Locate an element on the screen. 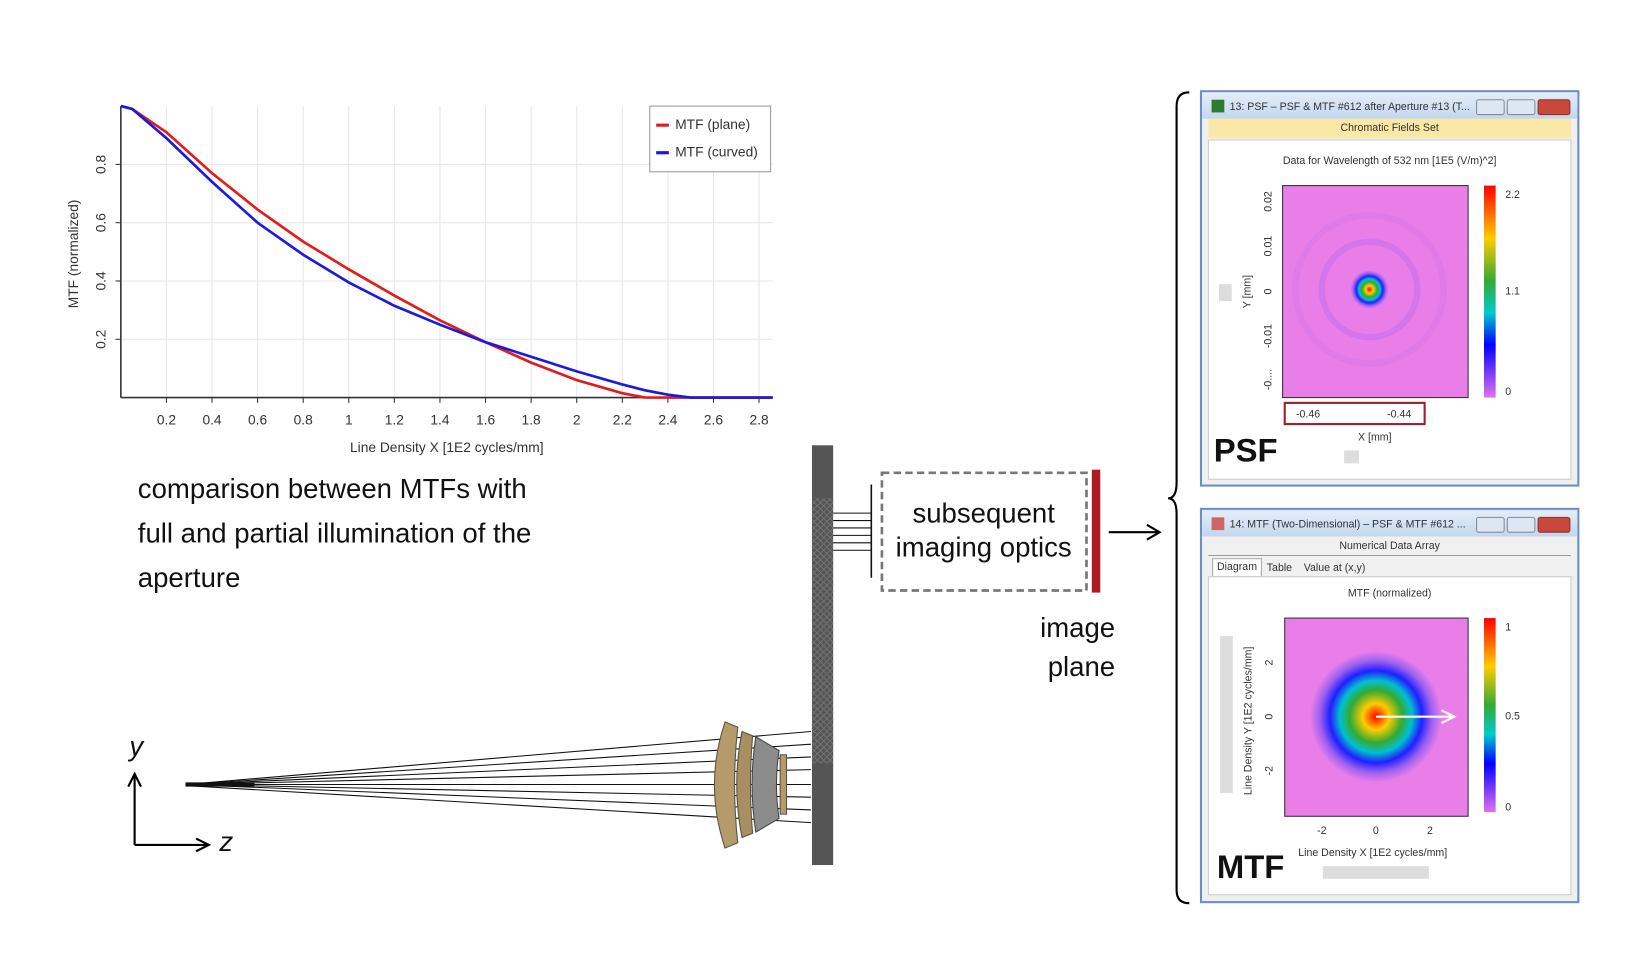  caption-line: full and partial illumination of the is located at coordinates (335, 533).